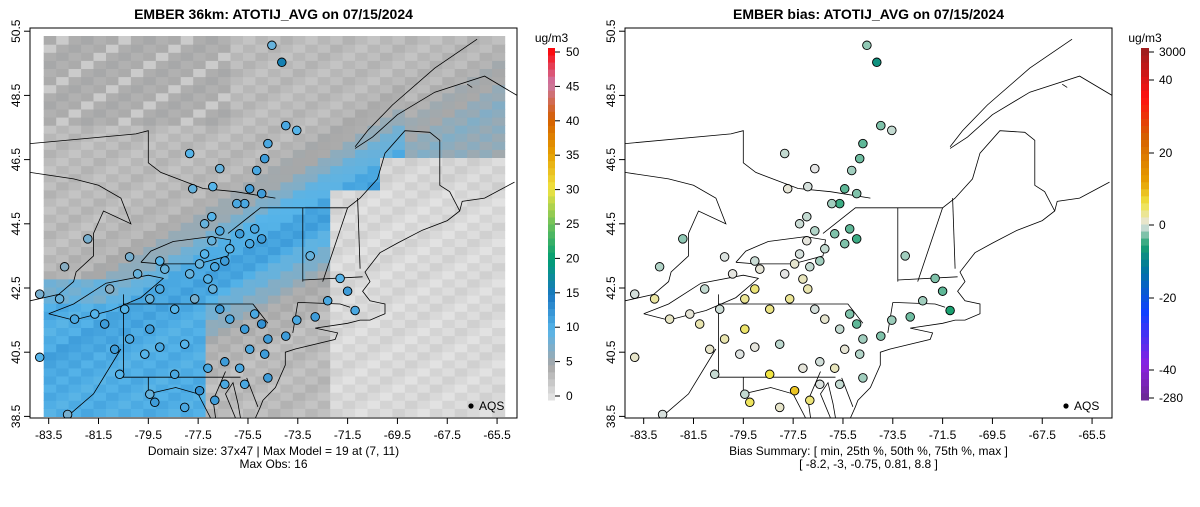  Describe the element at coordinates (49, 435) in the screenshot. I see `x-tick-label: -83.5` at that location.